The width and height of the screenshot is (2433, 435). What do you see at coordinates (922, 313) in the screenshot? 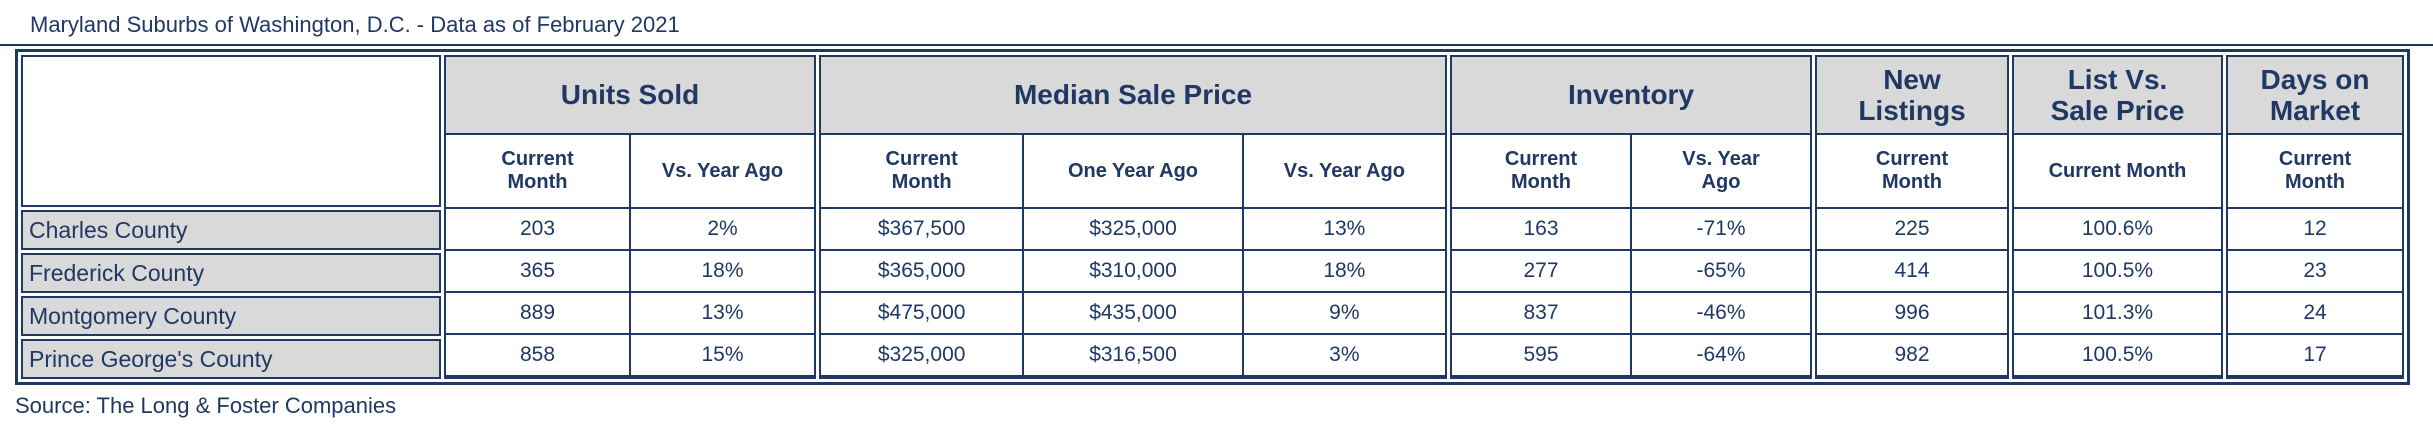
I see `cell-median-current-montgomery: $475,000` at bounding box center [922, 313].